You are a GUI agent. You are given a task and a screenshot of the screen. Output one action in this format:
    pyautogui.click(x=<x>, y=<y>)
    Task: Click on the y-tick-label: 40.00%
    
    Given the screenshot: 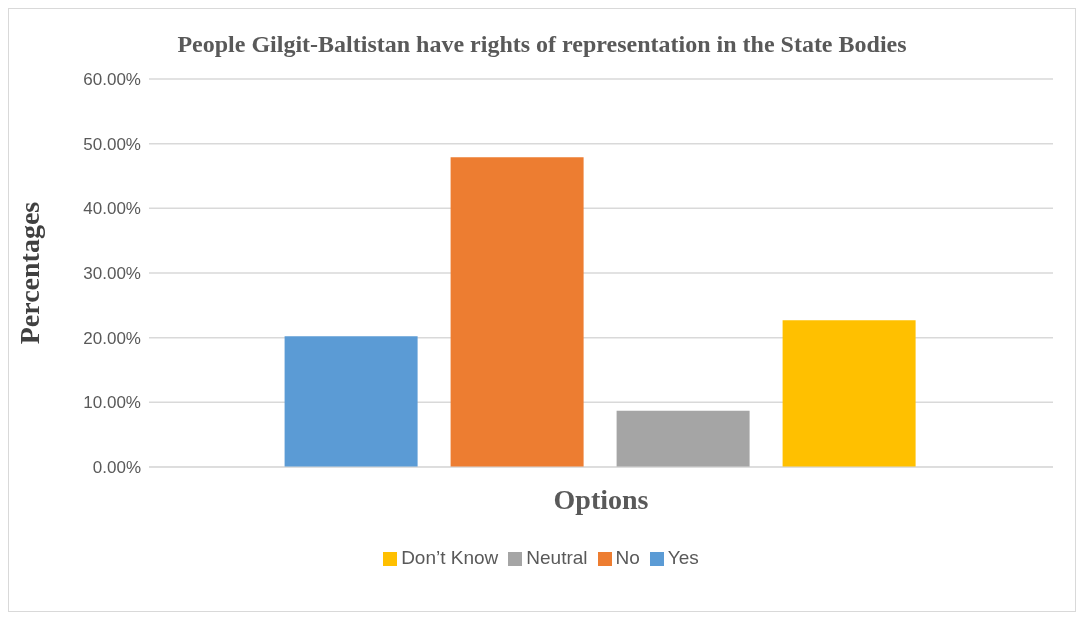 What is the action you would take?
    pyautogui.click(x=112, y=209)
    